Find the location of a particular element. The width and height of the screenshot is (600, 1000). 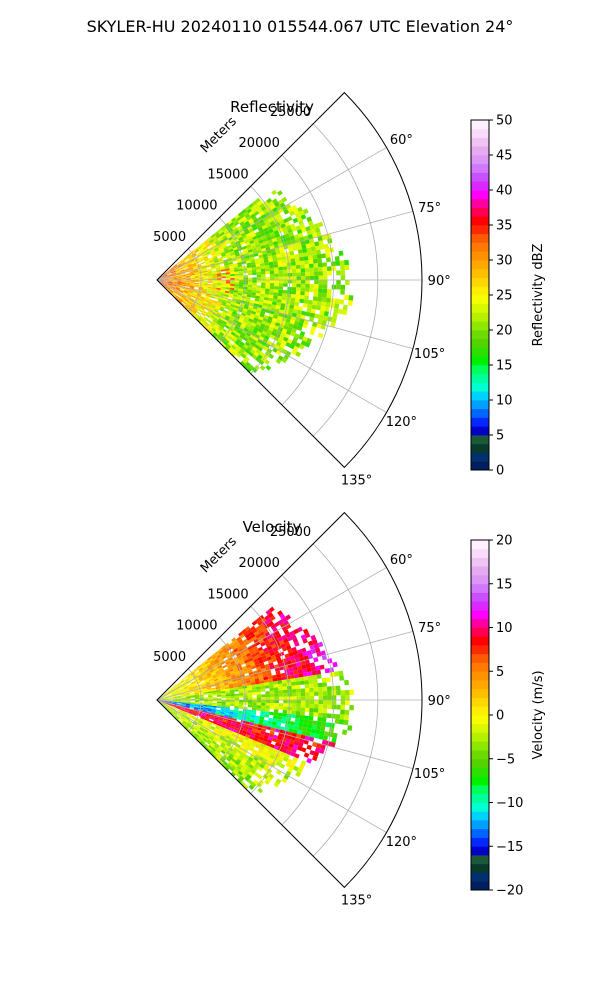

azimuth-gridline is located at coordinates (285, 246).